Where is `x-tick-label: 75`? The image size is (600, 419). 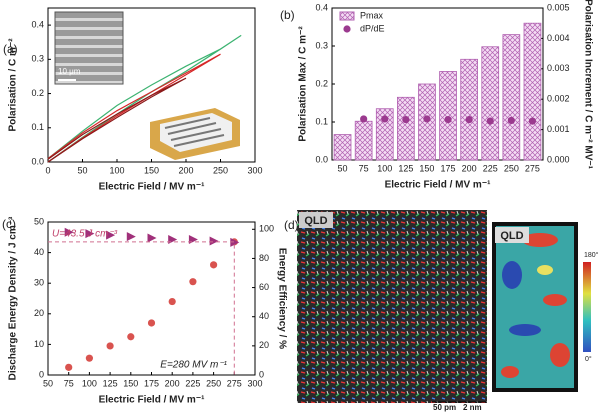 x-tick-label: 75 is located at coordinates (364, 168).